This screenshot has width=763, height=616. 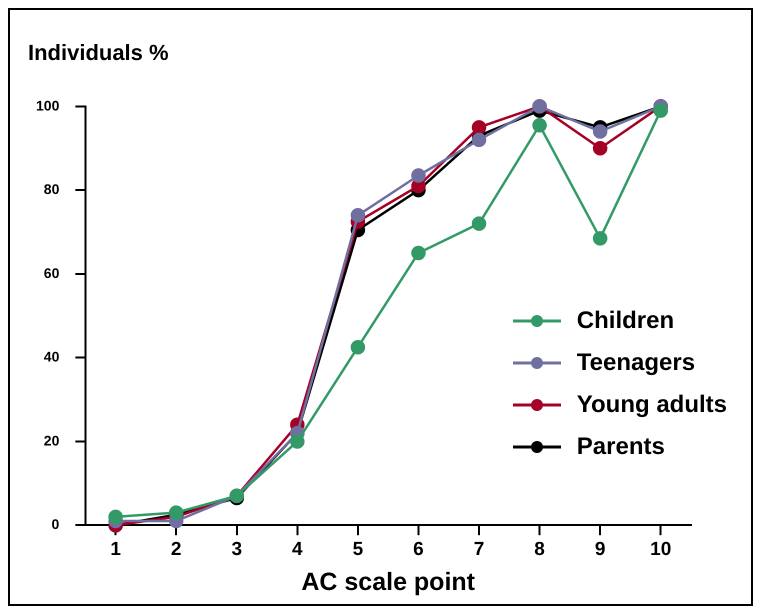 I want to click on legend-label: Young adults, so click(x=651, y=405).